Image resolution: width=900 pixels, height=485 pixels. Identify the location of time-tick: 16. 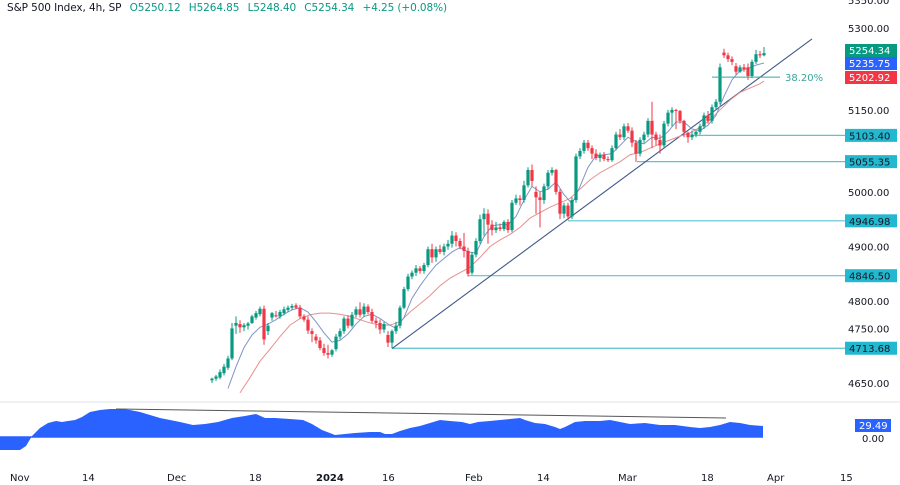
(388, 478).